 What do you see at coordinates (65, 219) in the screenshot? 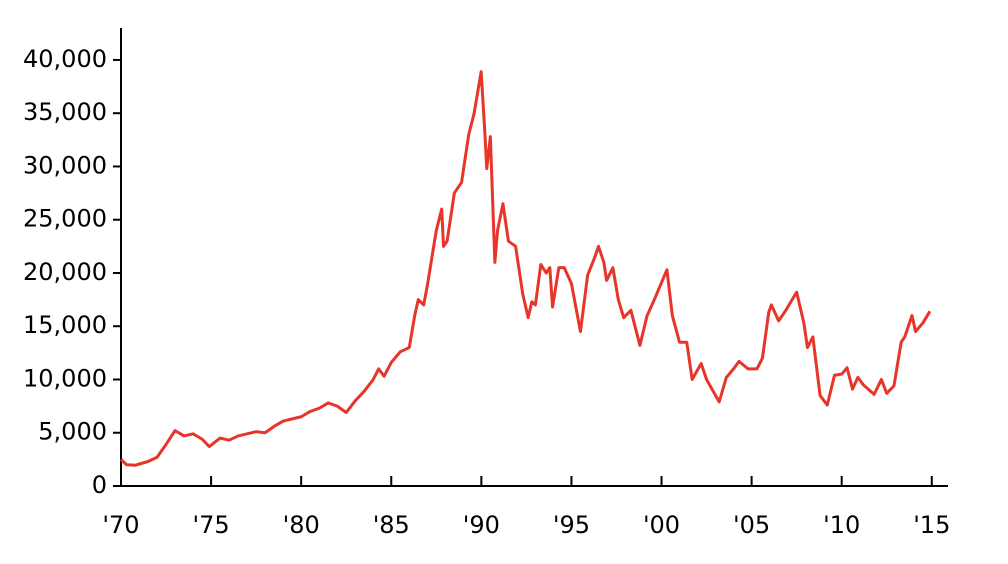
I see `y-tick-label: 25,000` at bounding box center [65, 219].